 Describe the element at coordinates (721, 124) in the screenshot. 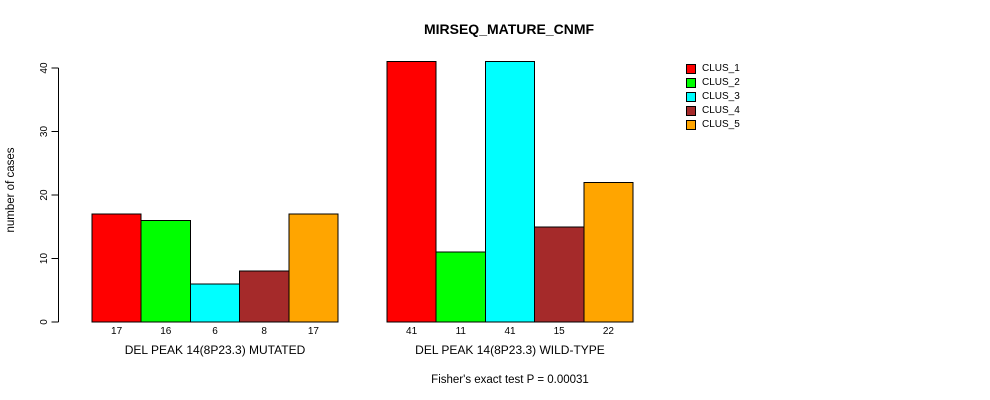

I see `legend-label: CLUS_5` at that location.